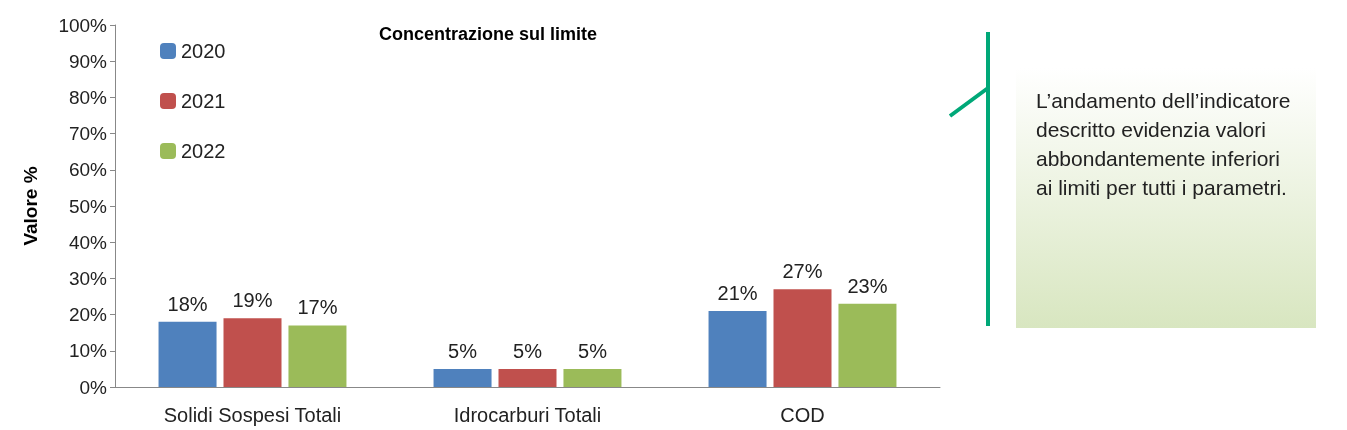 This screenshot has height=430, width=1347. Describe the element at coordinates (203, 101) in the screenshot. I see `legend-label: 2021` at that location.